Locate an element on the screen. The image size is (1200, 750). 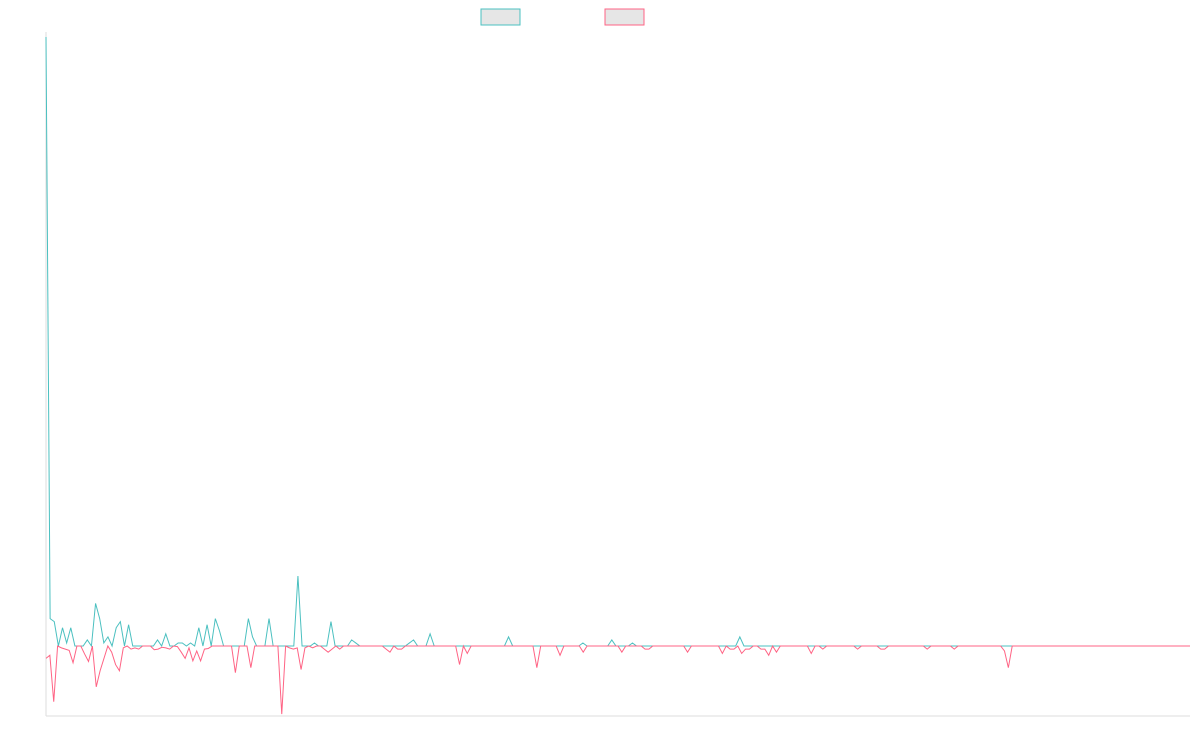
legend is located at coordinates (562, 17).